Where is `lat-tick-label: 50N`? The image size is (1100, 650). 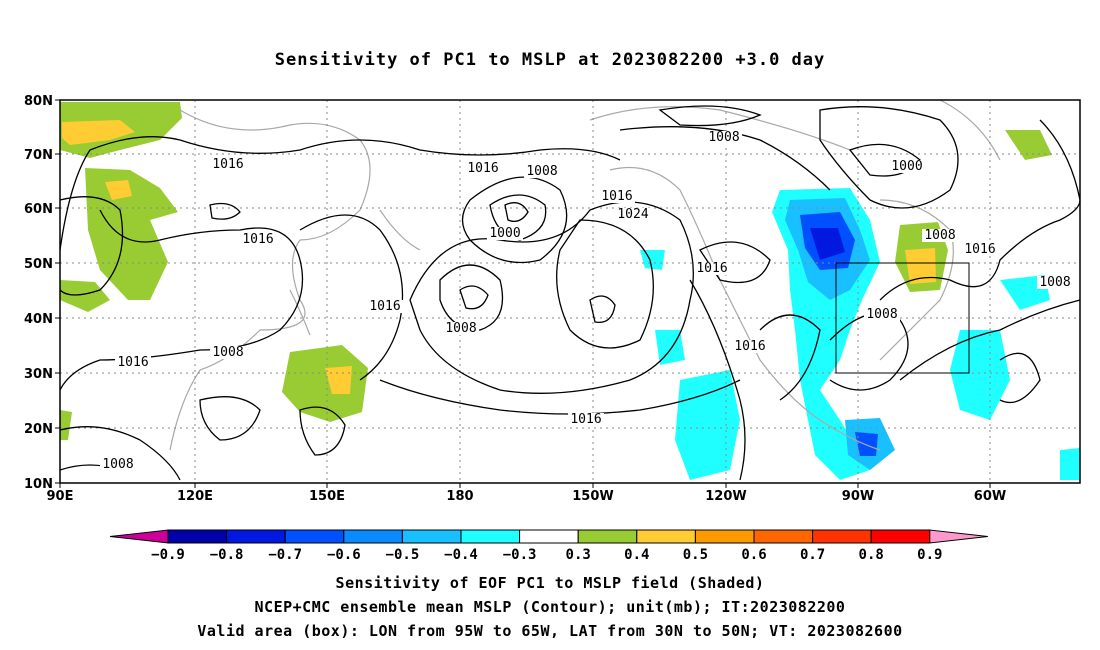
lat-tick-label: 50N is located at coordinates (38, 264).